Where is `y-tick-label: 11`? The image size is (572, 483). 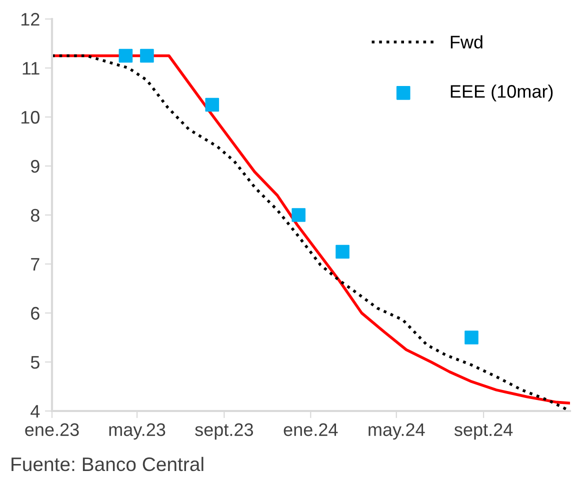 y-tick-label: 11 is located at coordinates (31, 68).